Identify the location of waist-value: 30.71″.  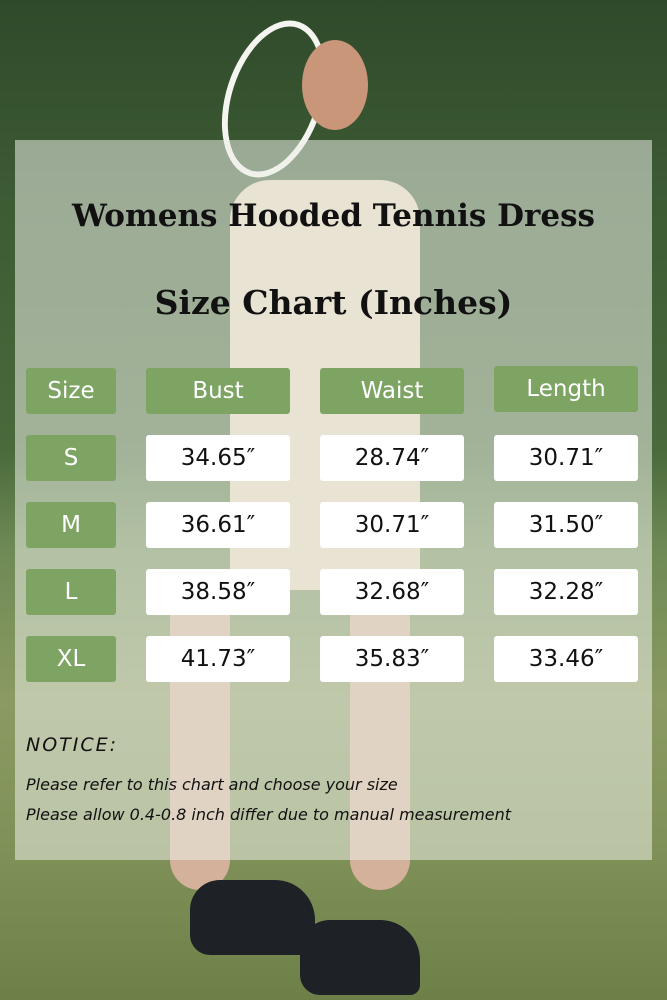
(392, 525).